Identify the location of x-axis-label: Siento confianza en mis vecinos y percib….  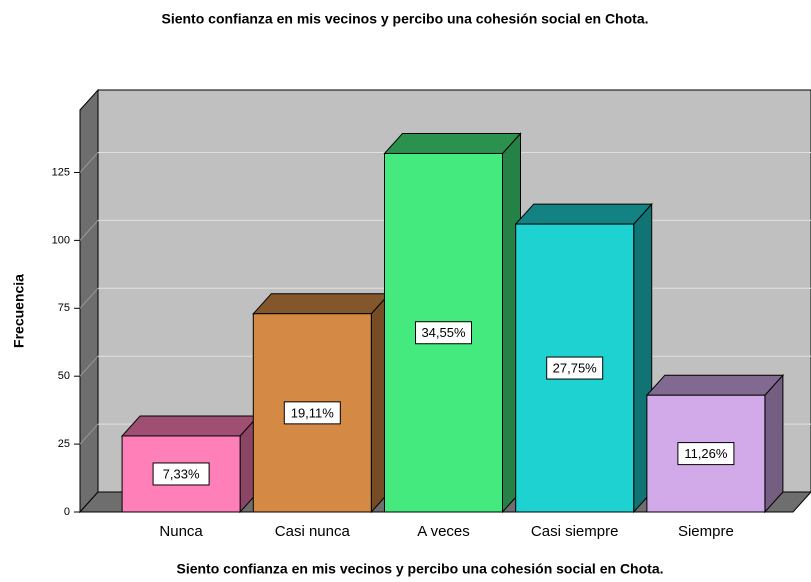
(419, 569).